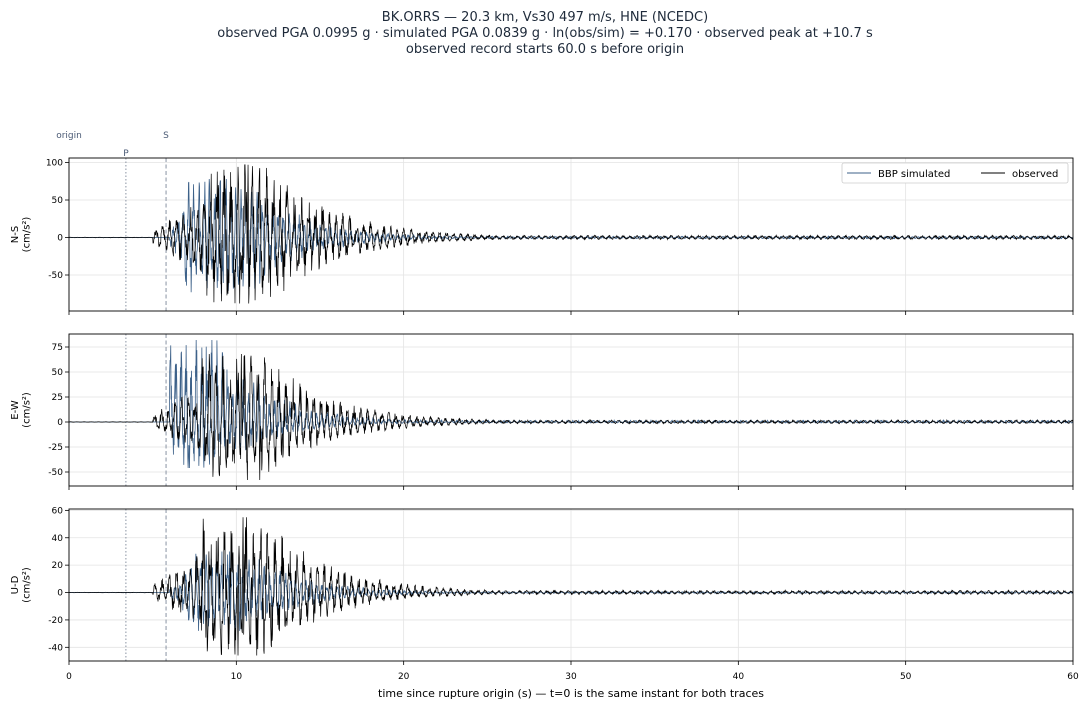 Image resolution: width=1089 pixels, height=710 pixels. What do you see at coordinates (1035, 174) in the screenshot?
I see `legend-label-observed: observed` at bounding box center [1035, 174].